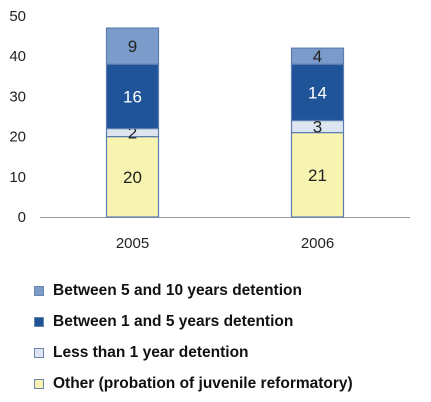  I want to click on legend-item: Less than 1 year detention, so click(193, 352).